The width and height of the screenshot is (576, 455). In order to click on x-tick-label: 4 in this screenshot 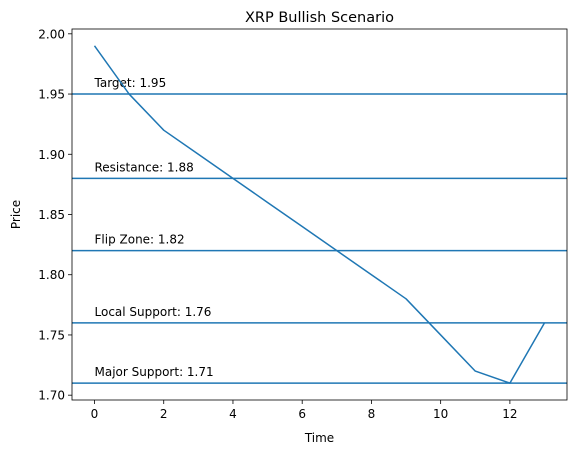, I will do `click(233, 414)`.